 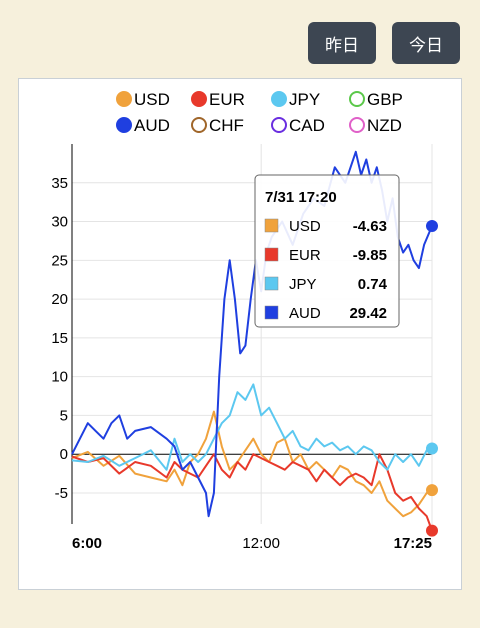 I want to click on tooltip-swatch-aud, so click(x=271, y=312).